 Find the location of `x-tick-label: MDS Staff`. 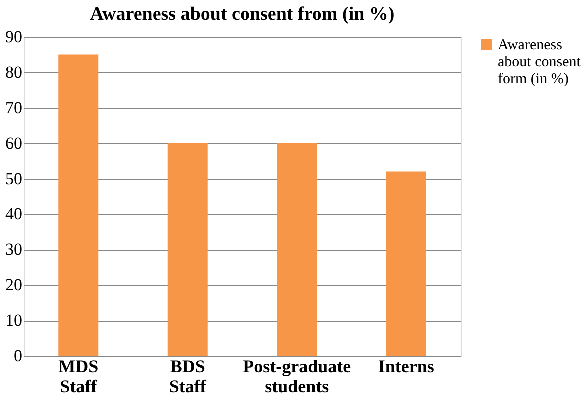

x-tick-label: MDS Staff is located at coordinates (78, 376).